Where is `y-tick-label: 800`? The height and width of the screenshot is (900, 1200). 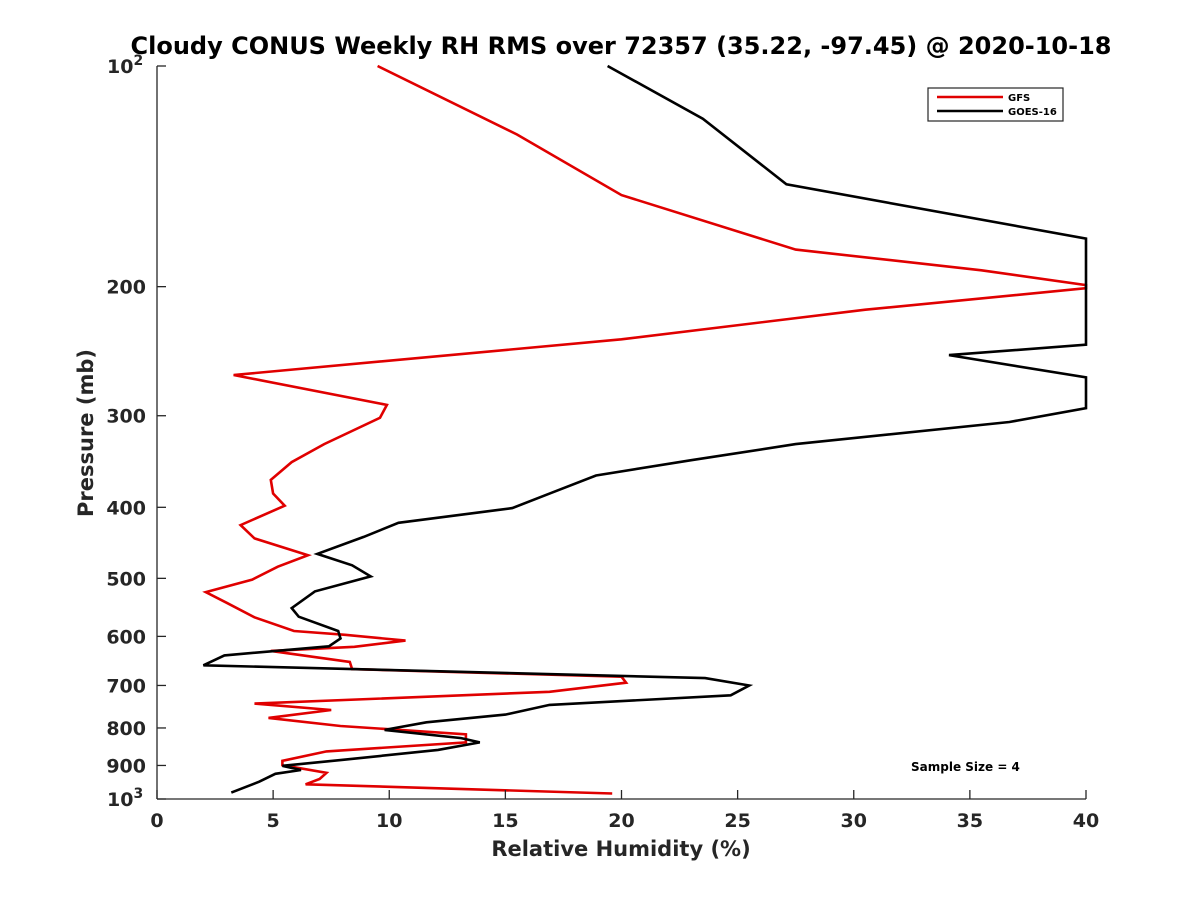
y-tick-label: 800 is located at coordinates (126, 729).